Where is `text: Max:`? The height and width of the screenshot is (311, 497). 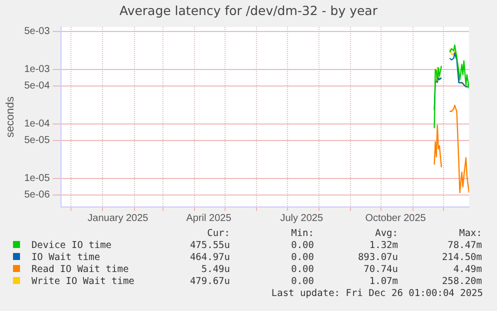 text: Max: is located at coordinates (470, 233).